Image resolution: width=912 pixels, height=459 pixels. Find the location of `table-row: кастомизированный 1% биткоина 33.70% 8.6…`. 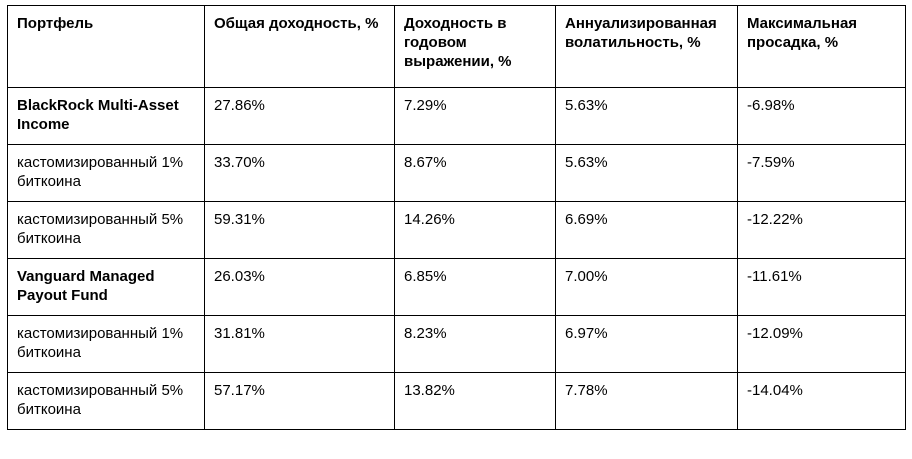

table-row: кастомизированный 1% биткоина 33.70% 8.6… is located at coordinates (456, 173).